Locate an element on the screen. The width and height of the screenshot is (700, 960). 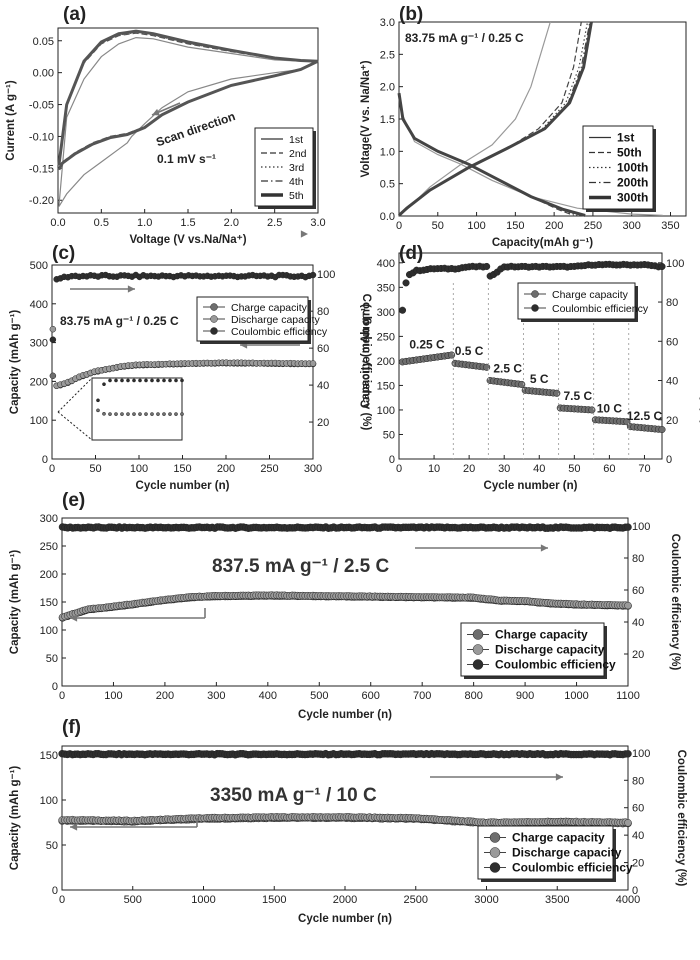
x-axis-label: Cycle number (n) is located at coordinates (183, 486).